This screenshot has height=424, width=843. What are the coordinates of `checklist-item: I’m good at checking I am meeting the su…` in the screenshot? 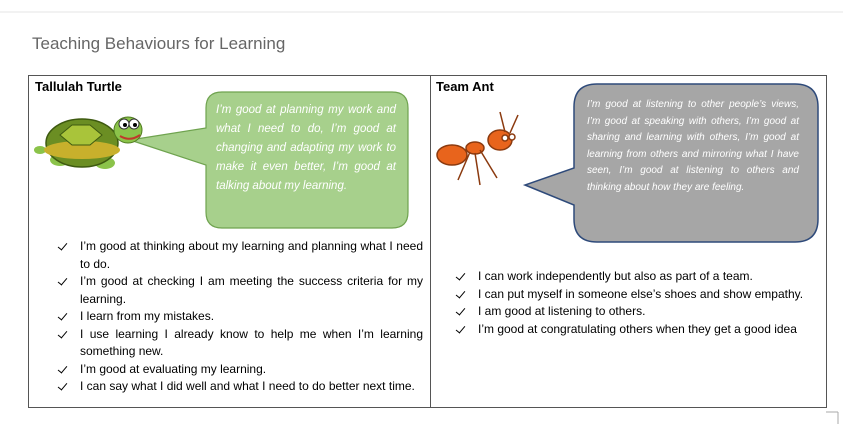 It's located at (240, 290).